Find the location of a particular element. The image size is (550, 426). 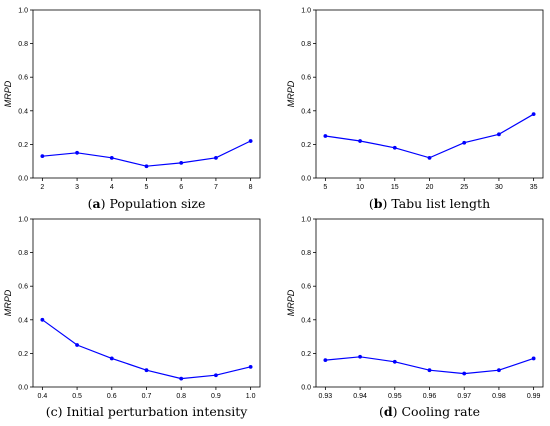

x-tick-label: 20 is located at coordinates (430, 187).